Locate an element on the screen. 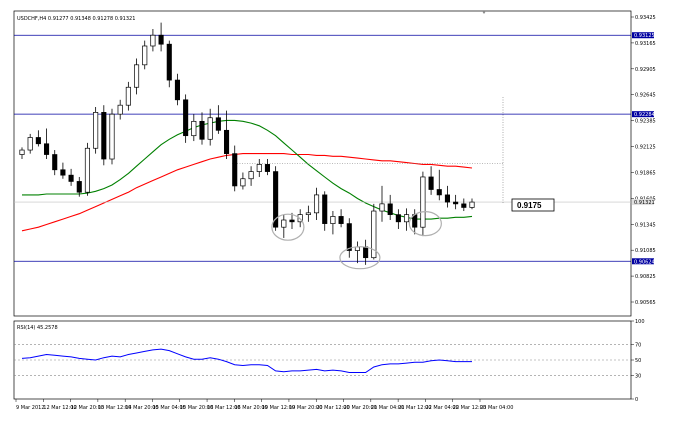 Image resolution: width=685 pixels, height=421 pixels. price-badge-bg is located at coordinates (643, 114).